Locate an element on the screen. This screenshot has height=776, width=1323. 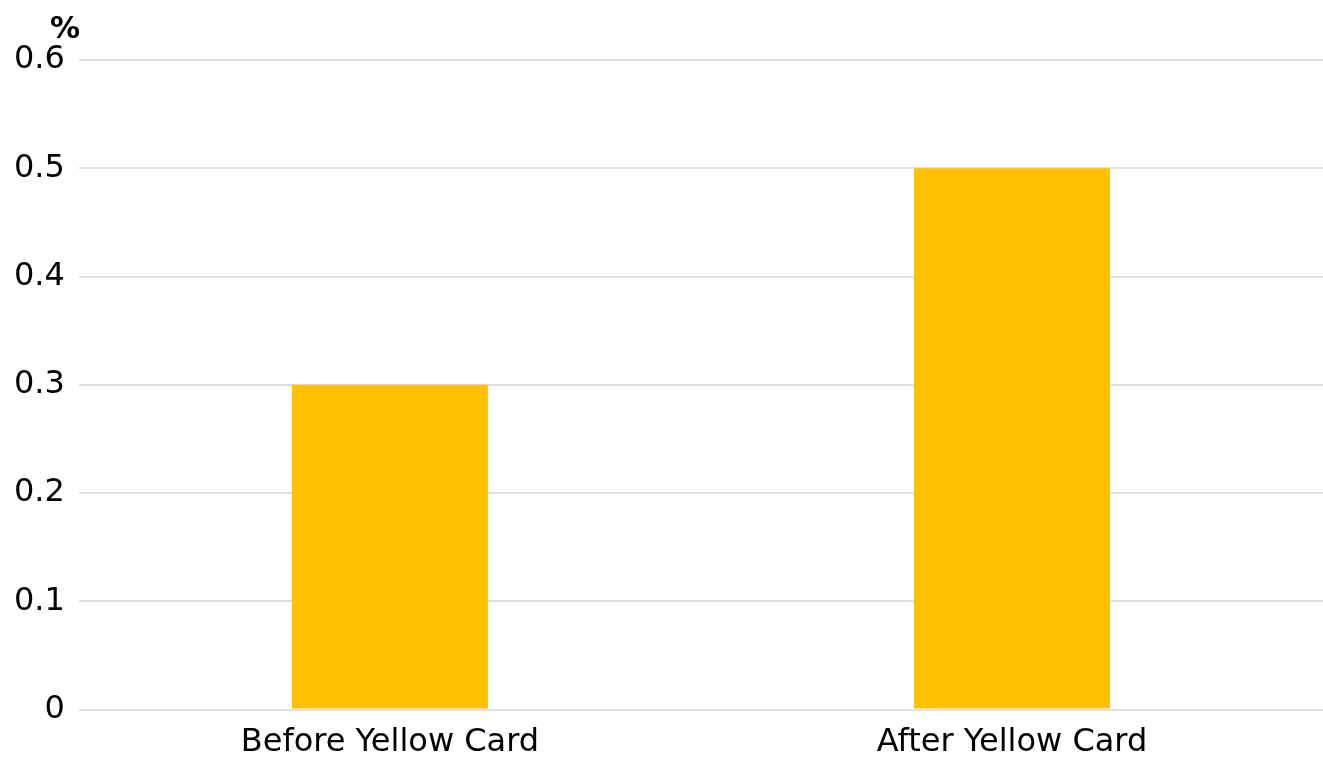
y-tick-label: 0.2 is located at coordinates (39, 490).